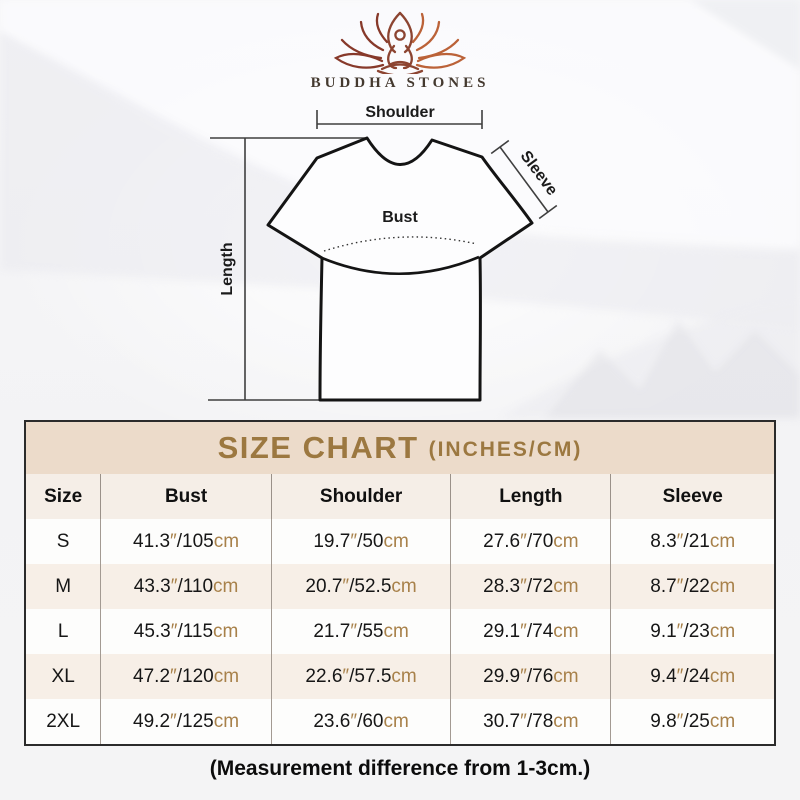  Describe the element at coordinates (198, 586) in the screenshot. I see `cm-value: 110` at that location.